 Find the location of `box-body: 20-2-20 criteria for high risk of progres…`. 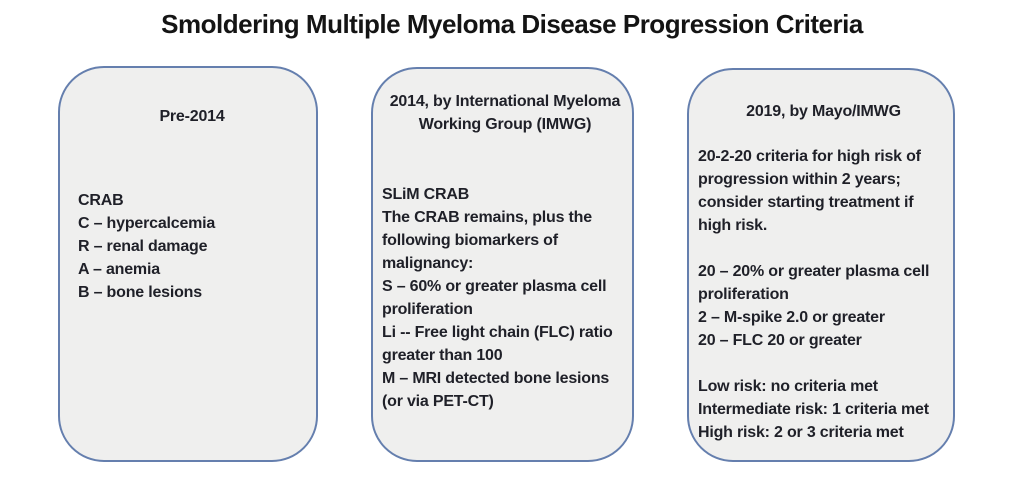

box-body: 20-2-20 criteria for high risk of progres… is located at coordinates (823, 294).